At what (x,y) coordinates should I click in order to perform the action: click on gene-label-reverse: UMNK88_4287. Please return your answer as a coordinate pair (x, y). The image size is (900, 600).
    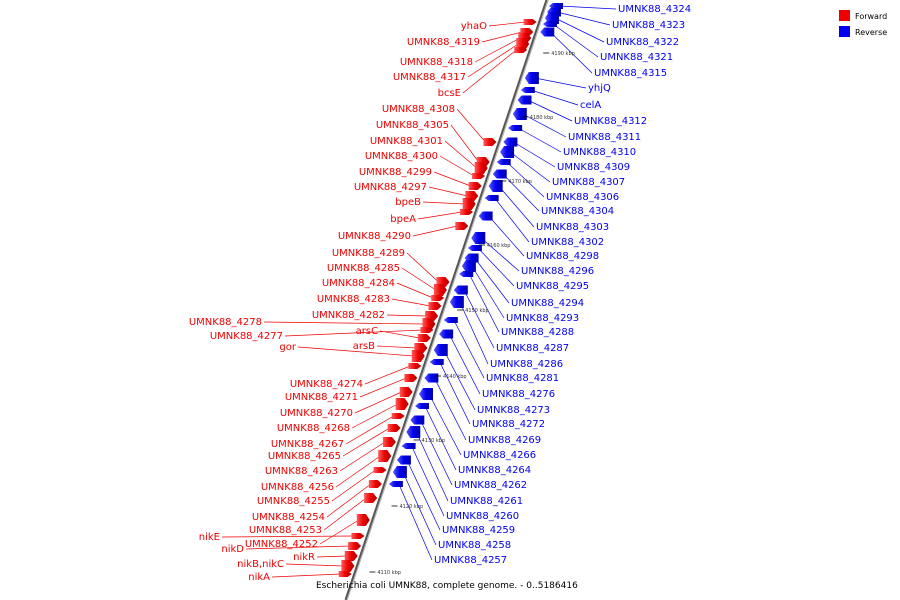
    Looking at the image, I should click on (532, 348).